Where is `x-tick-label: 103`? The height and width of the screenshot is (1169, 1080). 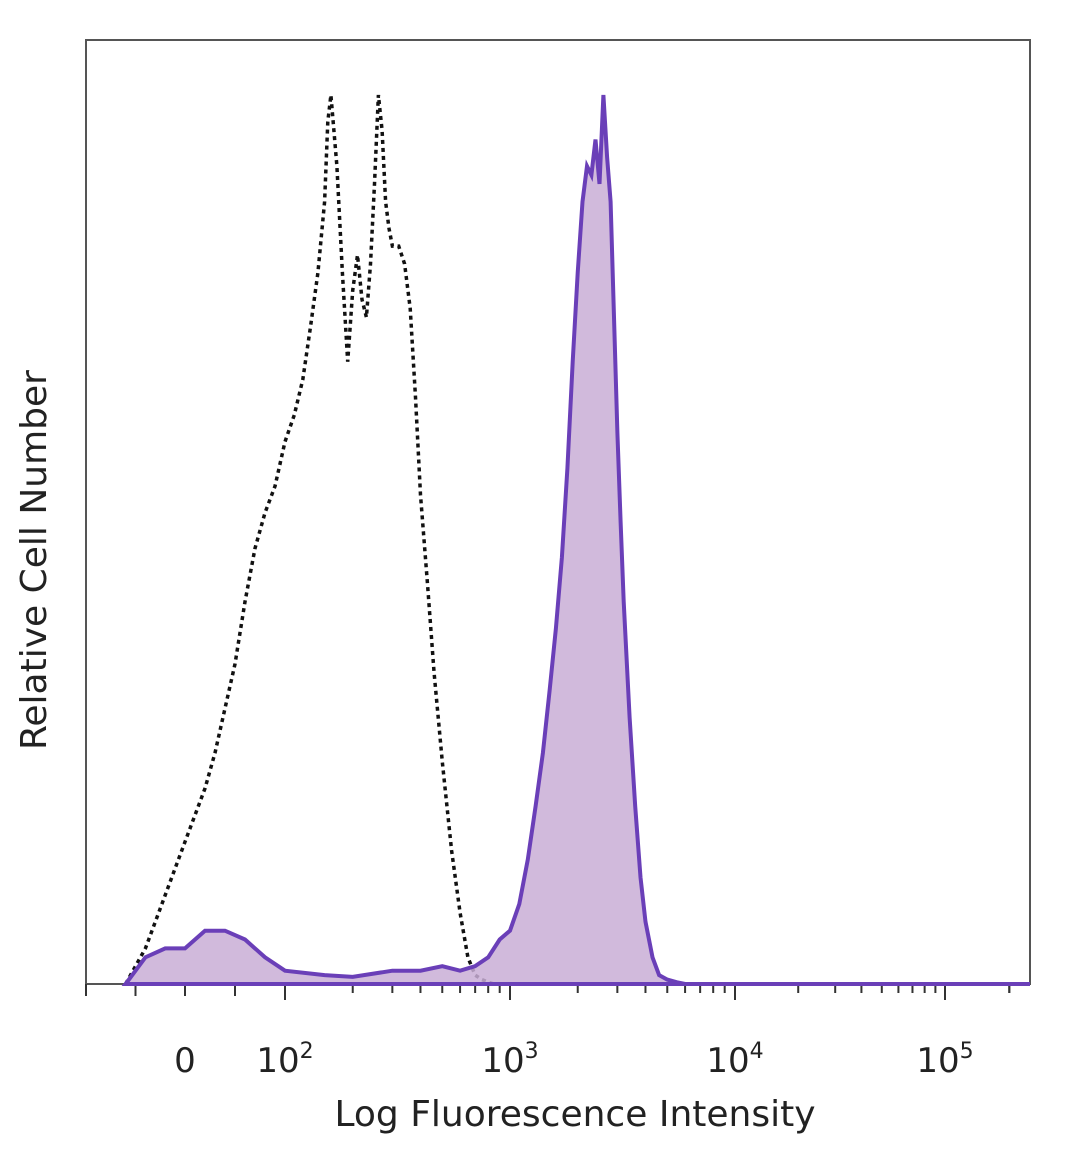 x-tick-label: 103 is located at coordinates (509, 1060).